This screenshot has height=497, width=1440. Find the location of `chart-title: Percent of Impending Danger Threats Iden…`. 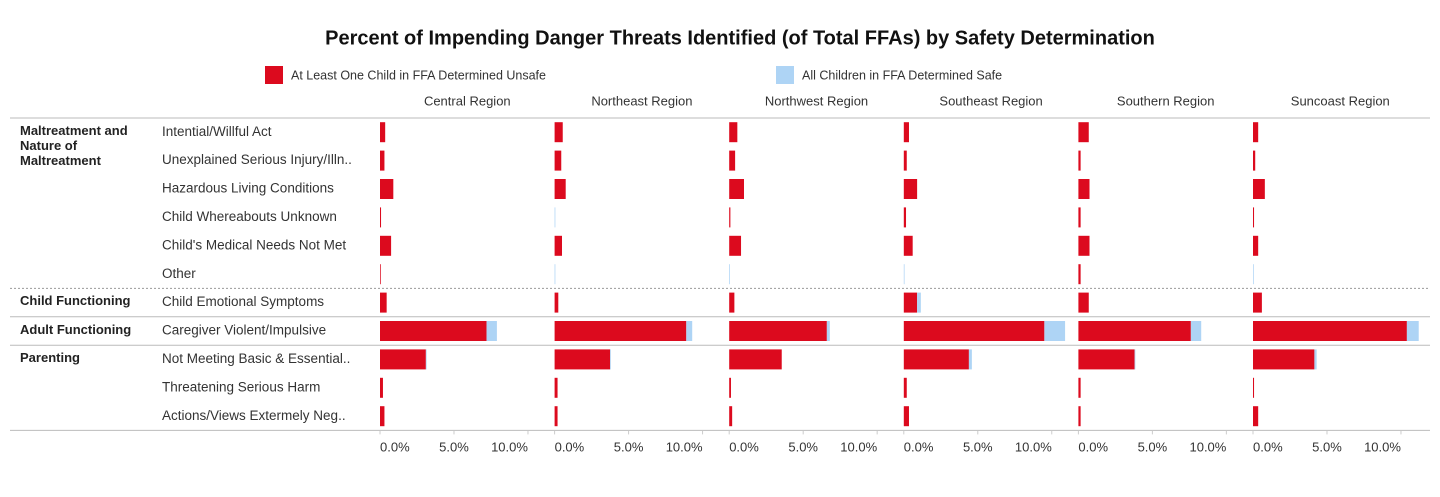

chart-title: Percent of Impending Danger Threats Iden… is located at coordinates (740, 38).